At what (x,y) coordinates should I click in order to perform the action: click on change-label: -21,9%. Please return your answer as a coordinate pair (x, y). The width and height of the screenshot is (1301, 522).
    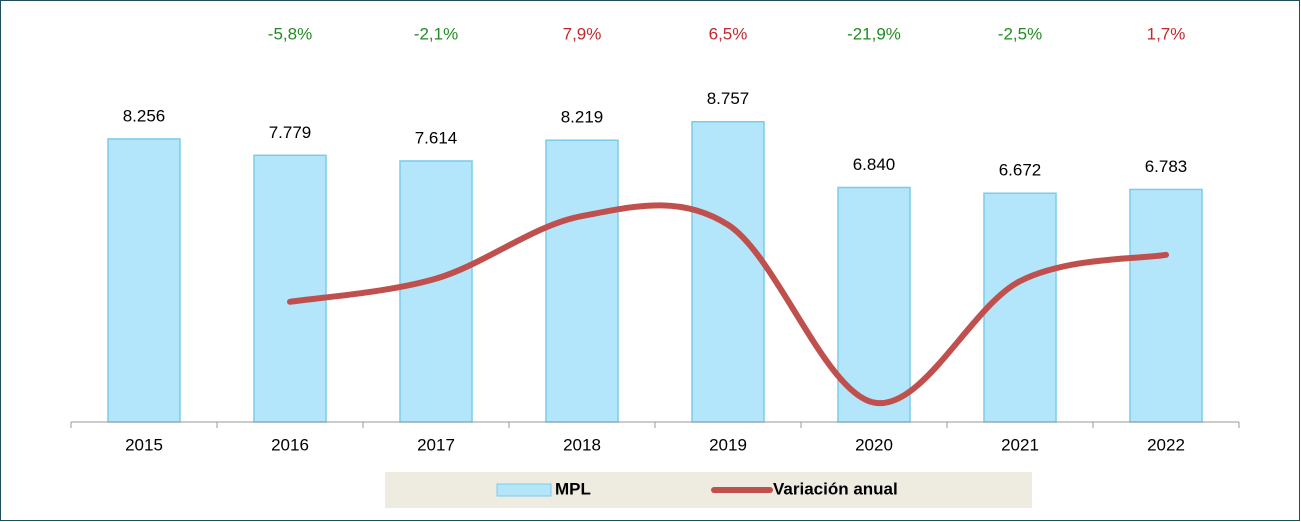
    Looking at the image, I should click on (874, 33).